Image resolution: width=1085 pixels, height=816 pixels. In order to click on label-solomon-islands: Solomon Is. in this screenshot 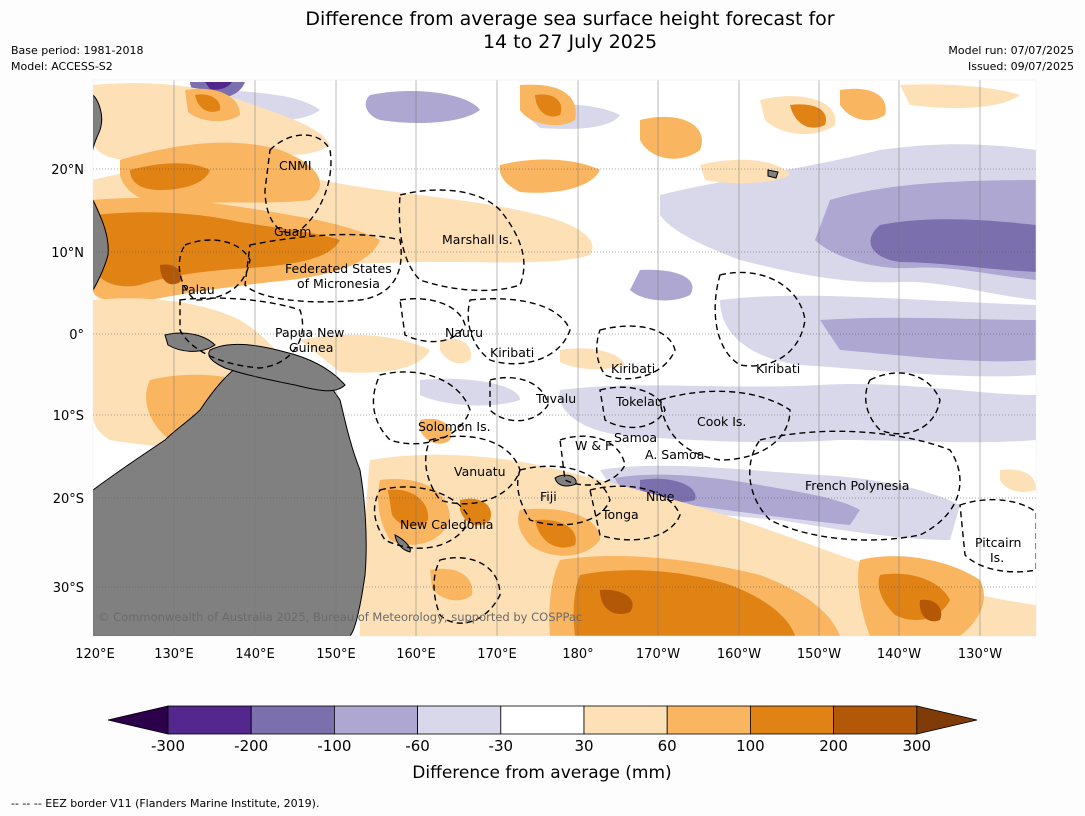, I will do `click(454, 426)`.